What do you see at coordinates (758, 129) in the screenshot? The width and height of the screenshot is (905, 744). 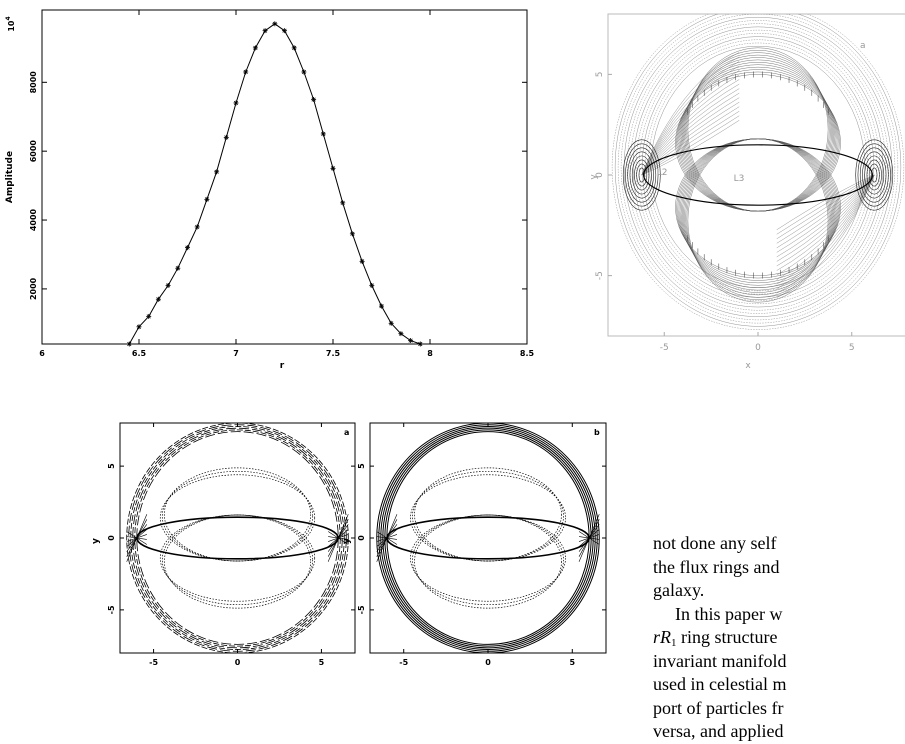 I see `inner-lobe-orbit` at bounding box center [758, 129].